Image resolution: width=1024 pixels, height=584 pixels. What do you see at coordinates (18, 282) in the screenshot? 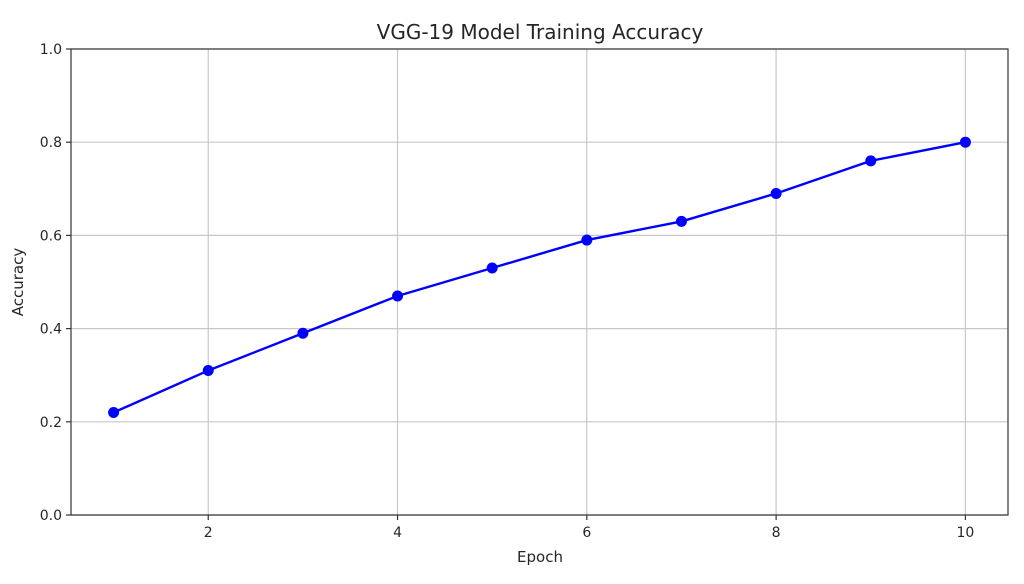
I see `y-axis-label: Accuracy` at bounding box center [18, 282].